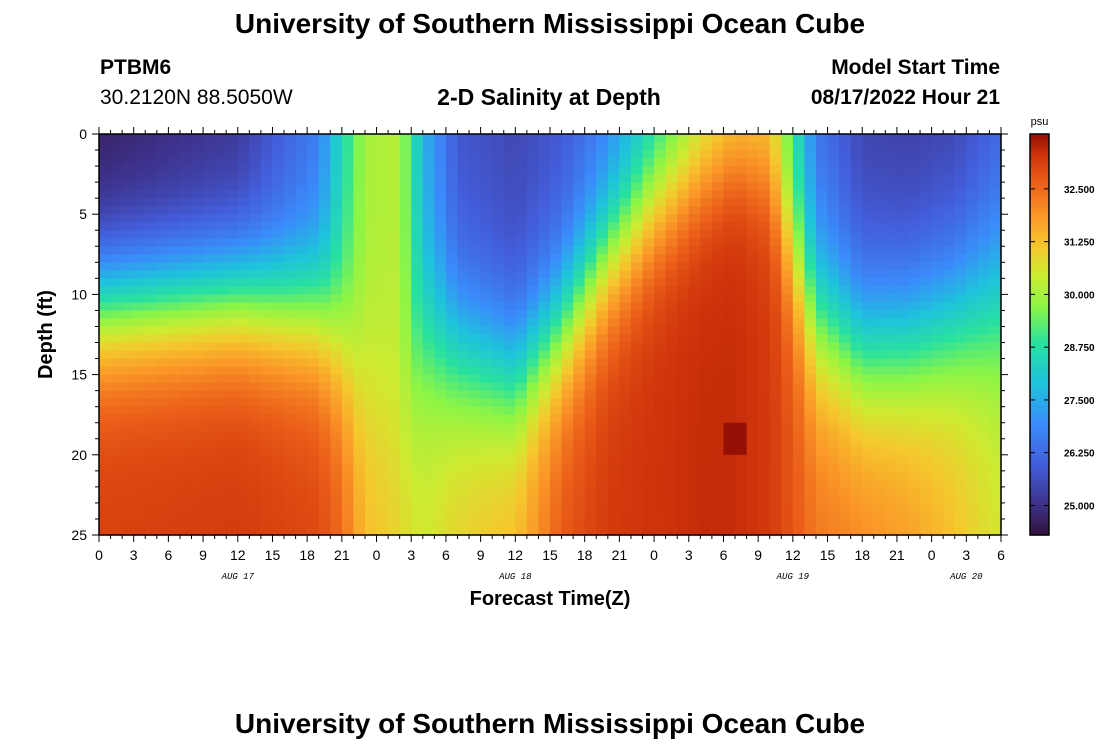  I want to click on x-tick-label: 6, so click(446, 555).